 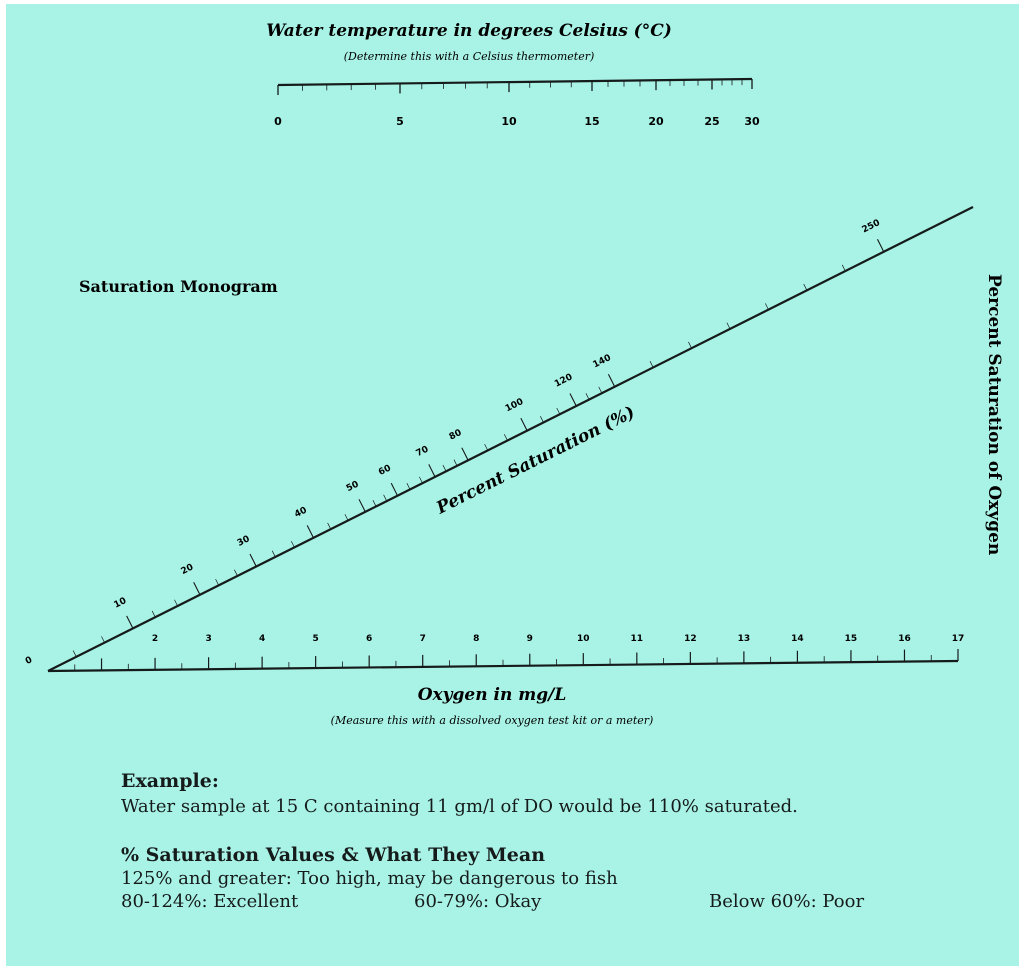 I want to click on oxygen-tick-label: 7, so click(x=423, y=639).